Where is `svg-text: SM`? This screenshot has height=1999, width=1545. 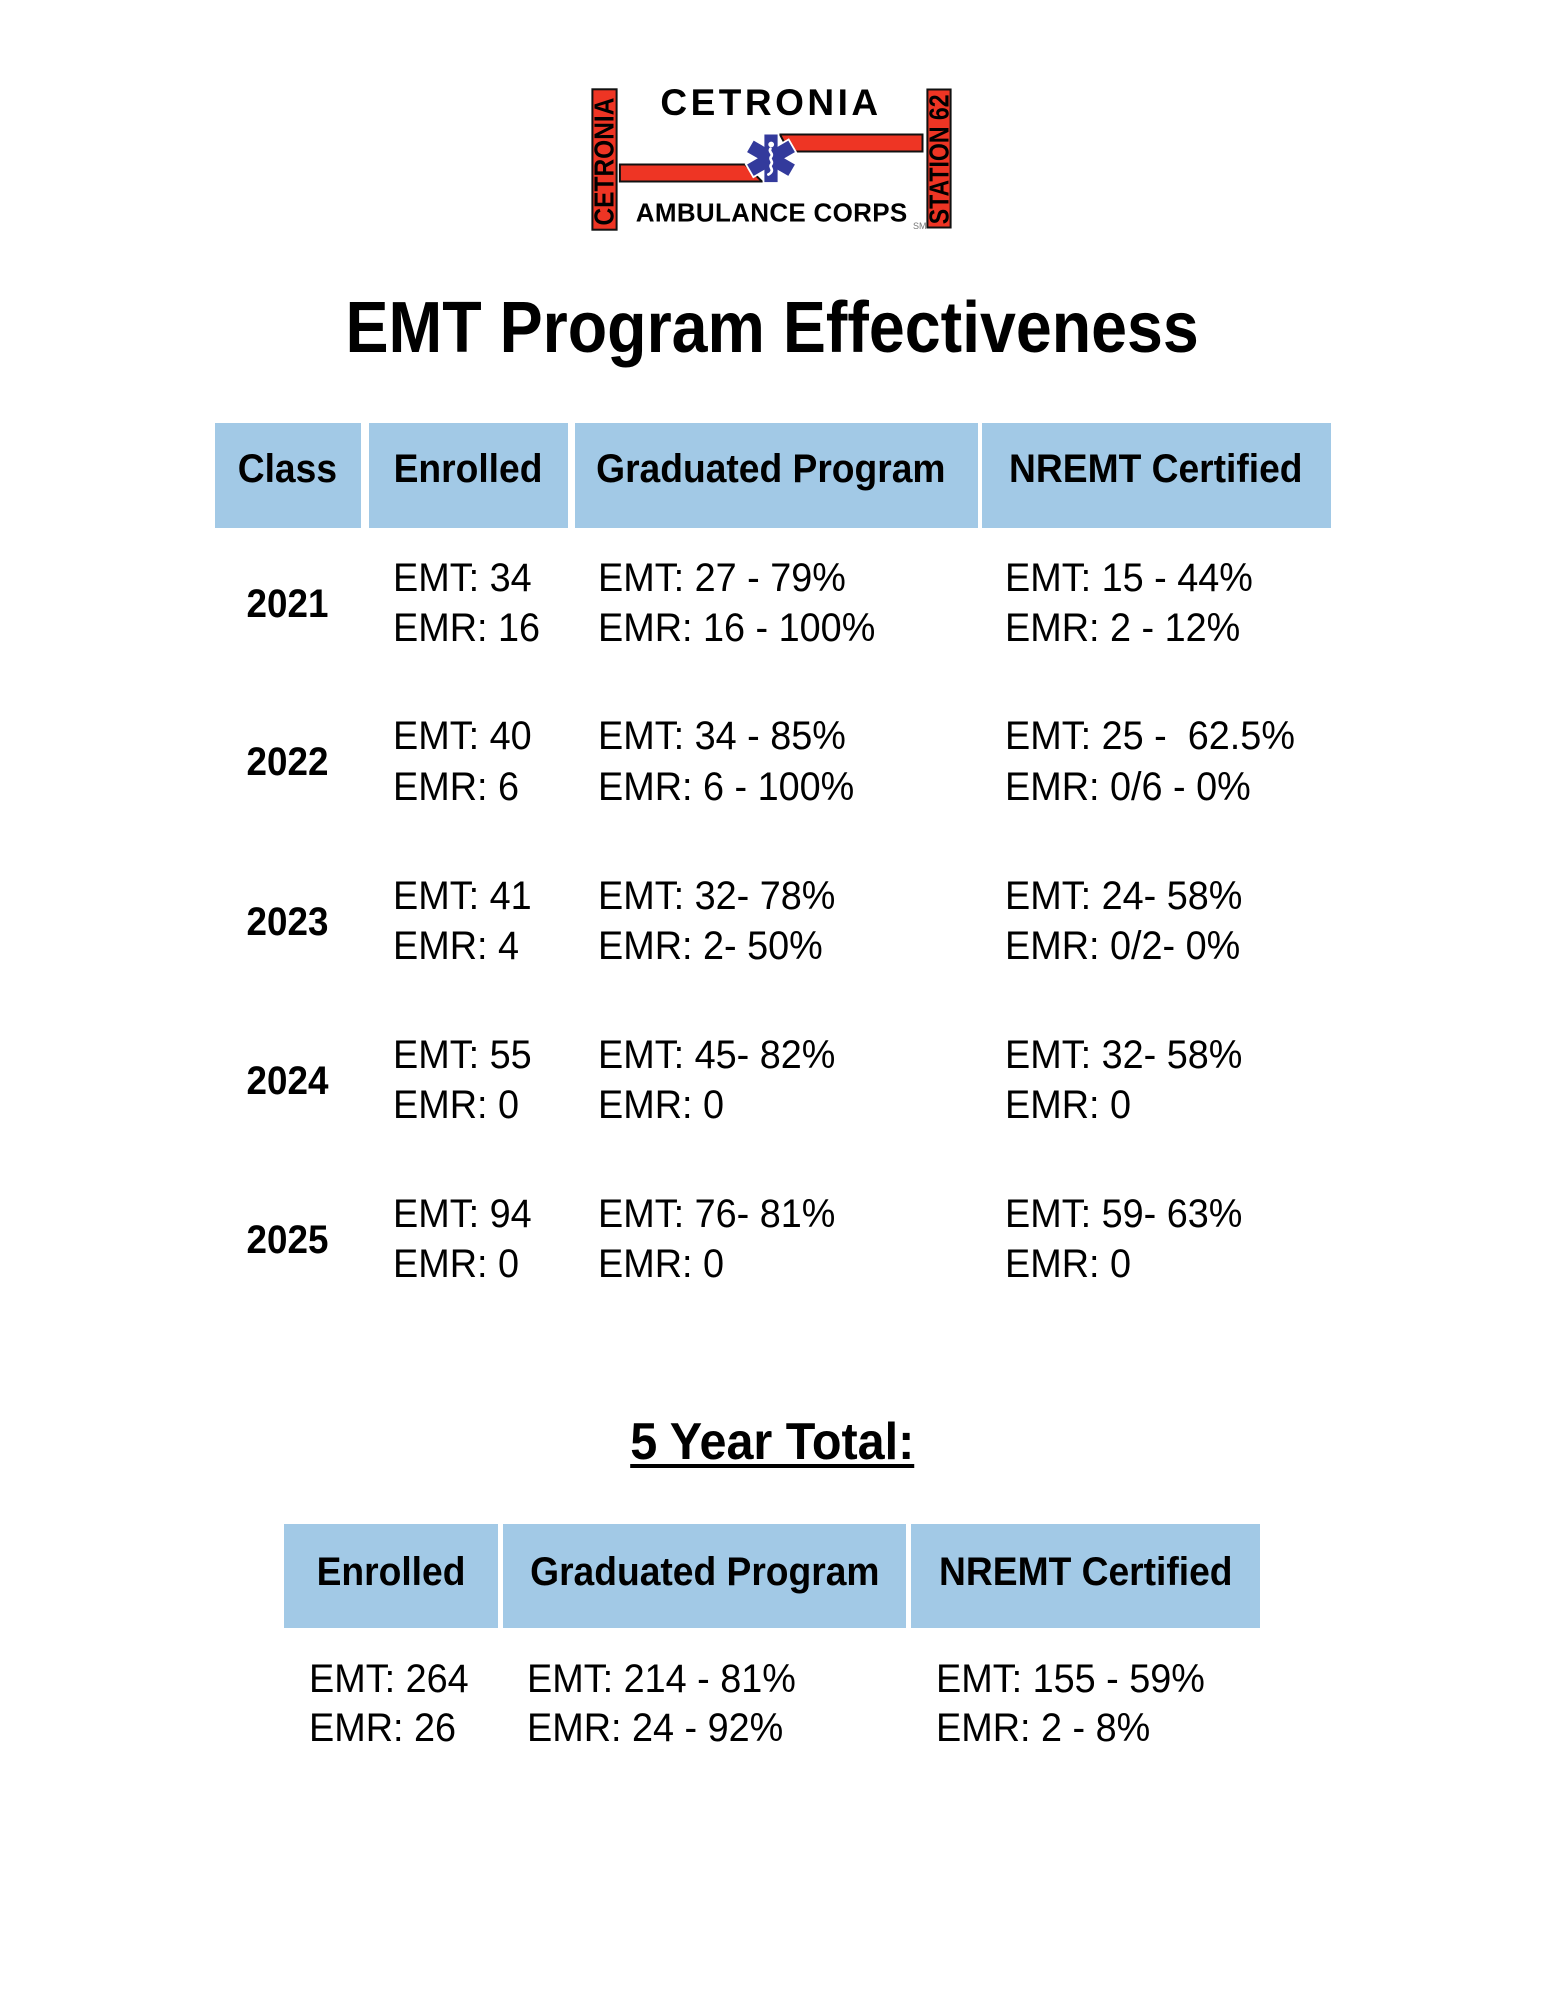
svg-text: SM is located at coordinates (920, 226).